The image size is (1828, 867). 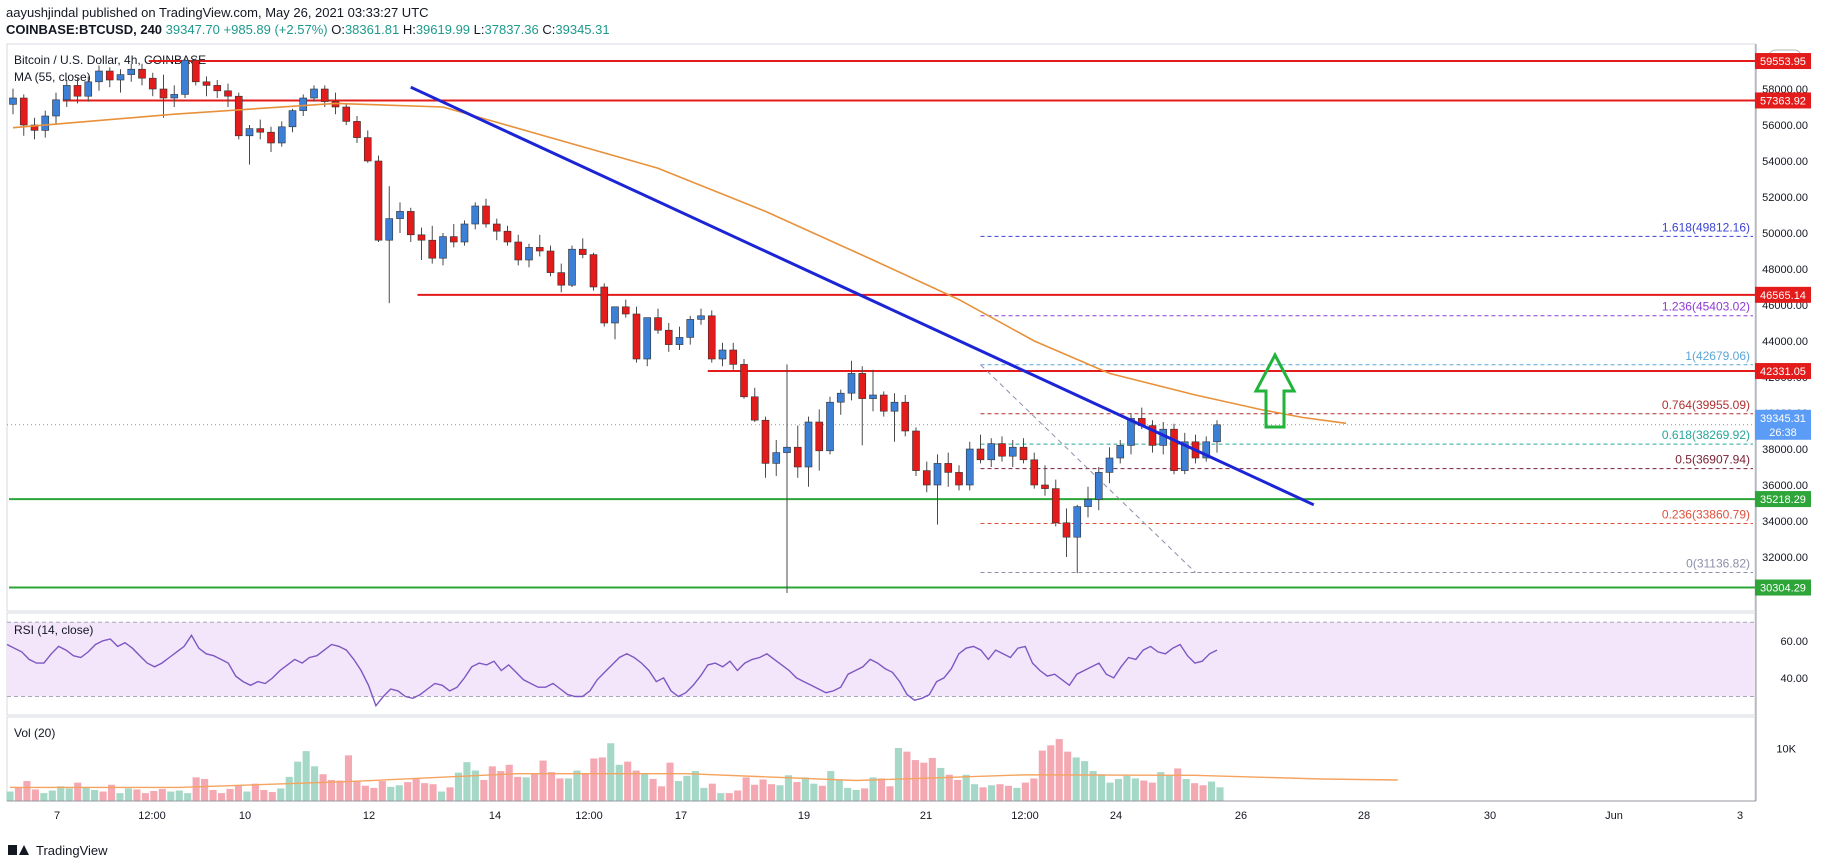 I want to click on level-label: 30304.29, so click(x=1783, y=589).